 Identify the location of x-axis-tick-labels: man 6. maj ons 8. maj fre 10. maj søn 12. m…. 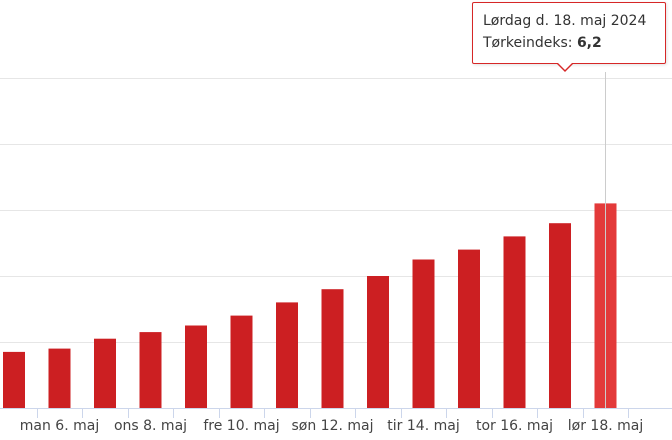
(331, 426).